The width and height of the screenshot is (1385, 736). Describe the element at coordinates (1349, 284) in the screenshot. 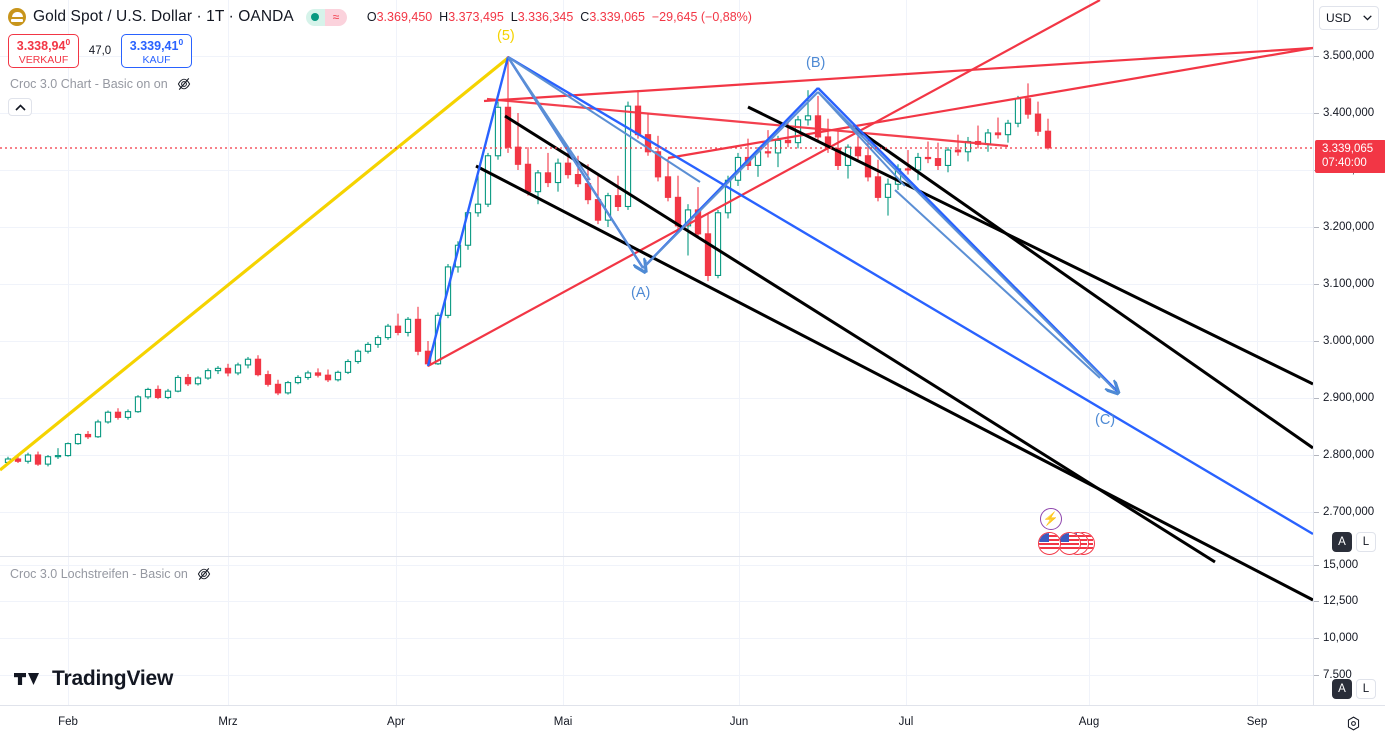

I see `price-tick-label: 3.100,000` at that location.